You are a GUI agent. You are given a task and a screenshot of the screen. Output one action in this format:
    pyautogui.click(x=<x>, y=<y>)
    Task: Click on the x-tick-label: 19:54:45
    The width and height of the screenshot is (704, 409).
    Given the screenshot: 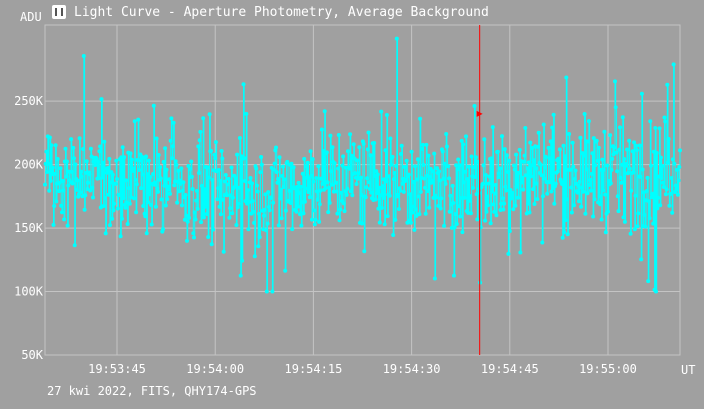 What is the action you would take?
    pyautogui.click(x=510, y=369)
    